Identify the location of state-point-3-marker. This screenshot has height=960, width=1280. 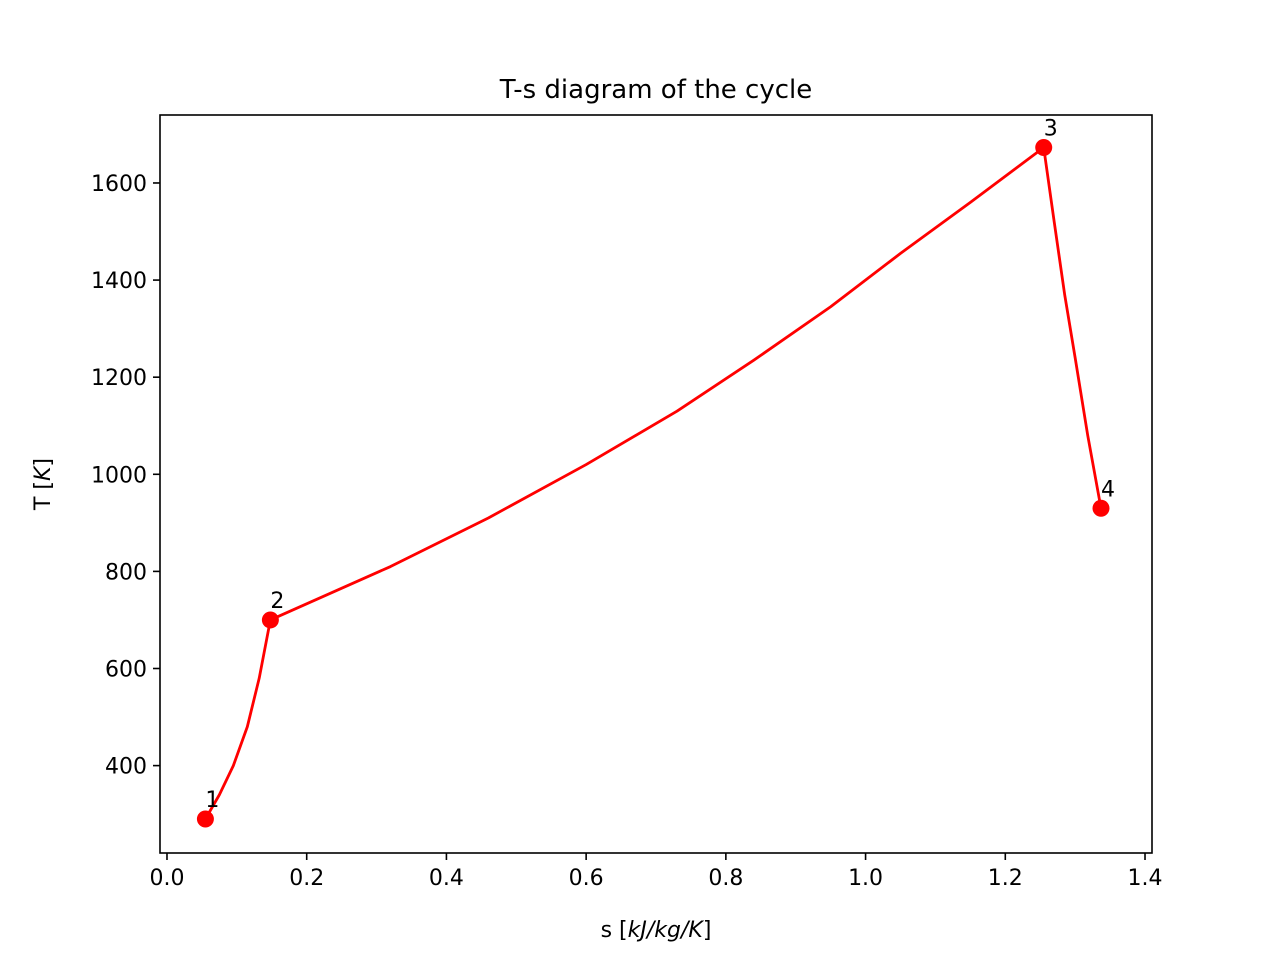
(1044, 148).